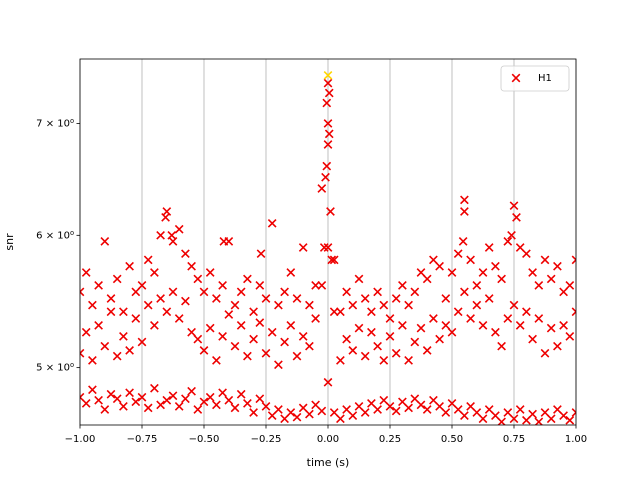  Describe the element at coordinates (266, 439) in the screenshot. I see `x-tick-label: −0.25` at that location.